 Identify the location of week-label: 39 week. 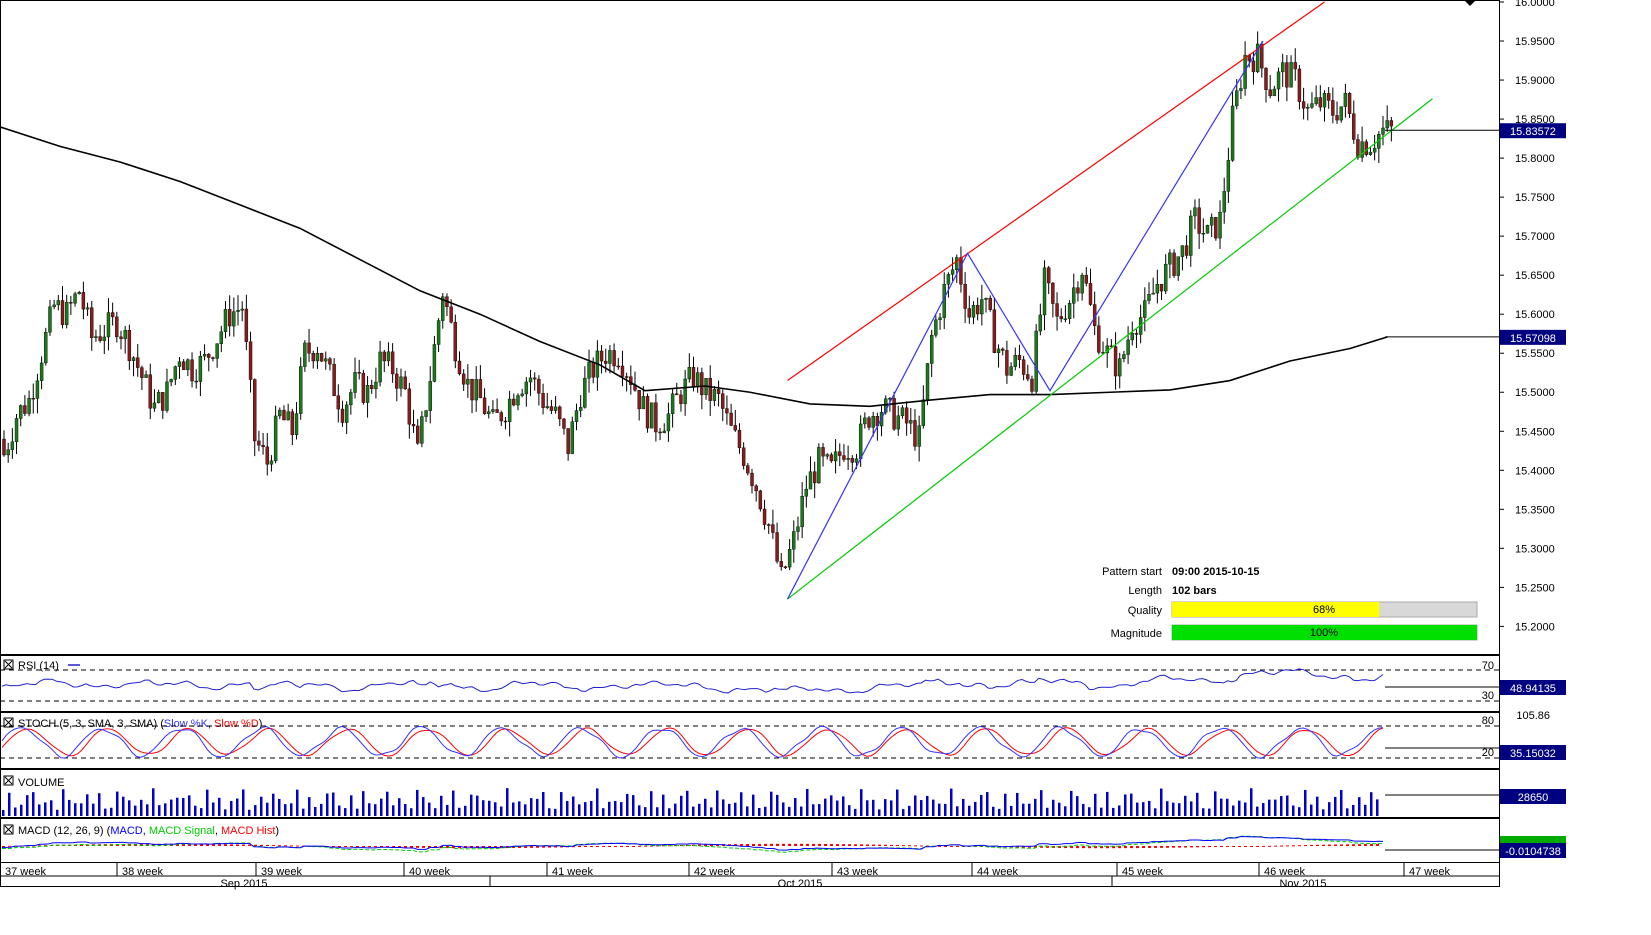
(281, 872).